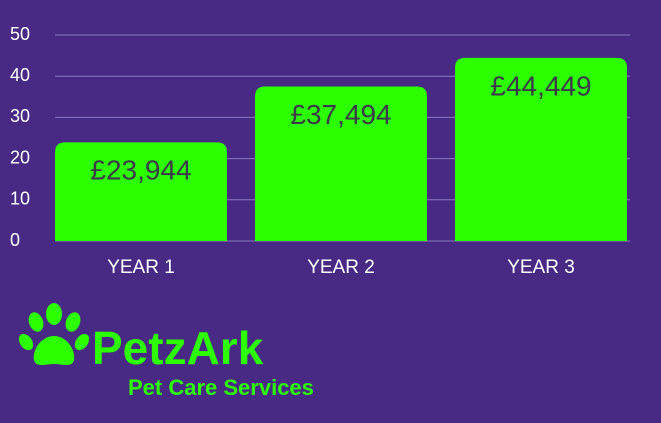  I want to click on paw-icon, so click(54, 334).